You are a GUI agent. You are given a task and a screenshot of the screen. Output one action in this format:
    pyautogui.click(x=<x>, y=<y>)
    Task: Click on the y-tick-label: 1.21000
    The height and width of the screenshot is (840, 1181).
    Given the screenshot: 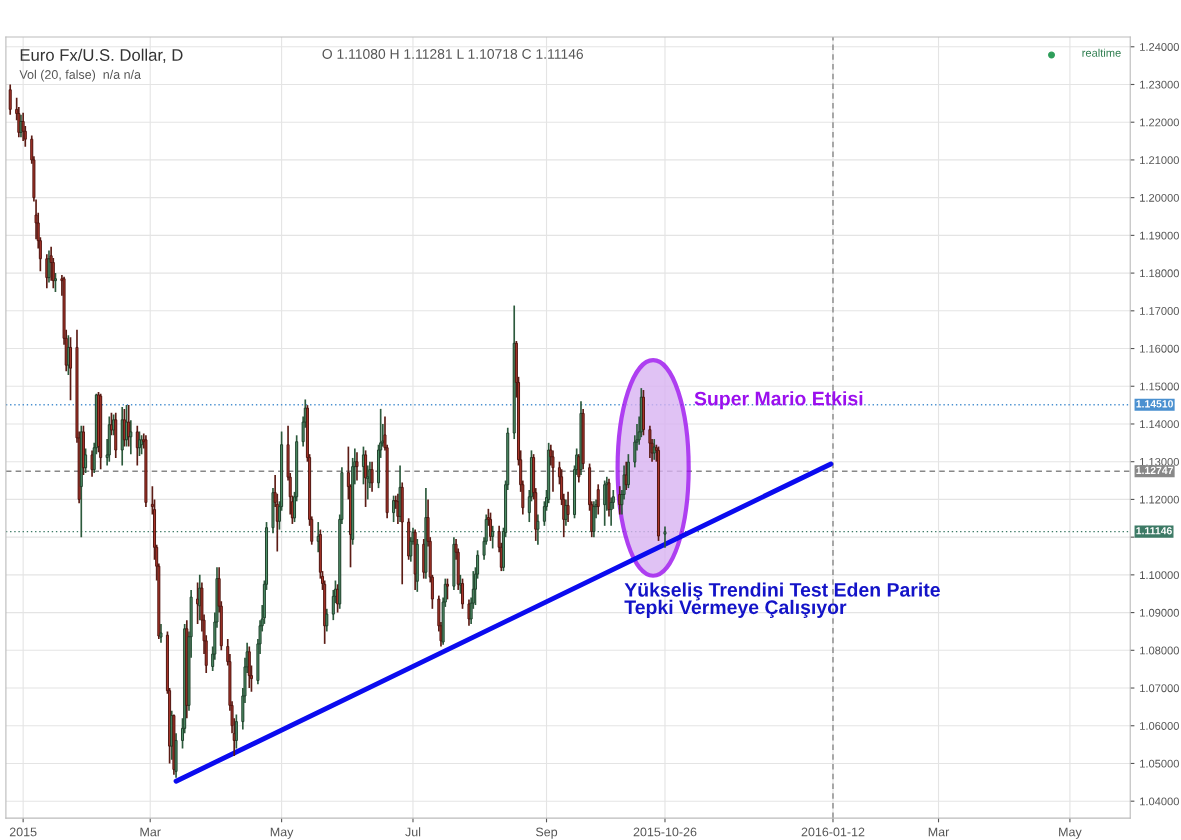 What is the action you would take?
    pyautogui.click(x=1159, y=160)
    